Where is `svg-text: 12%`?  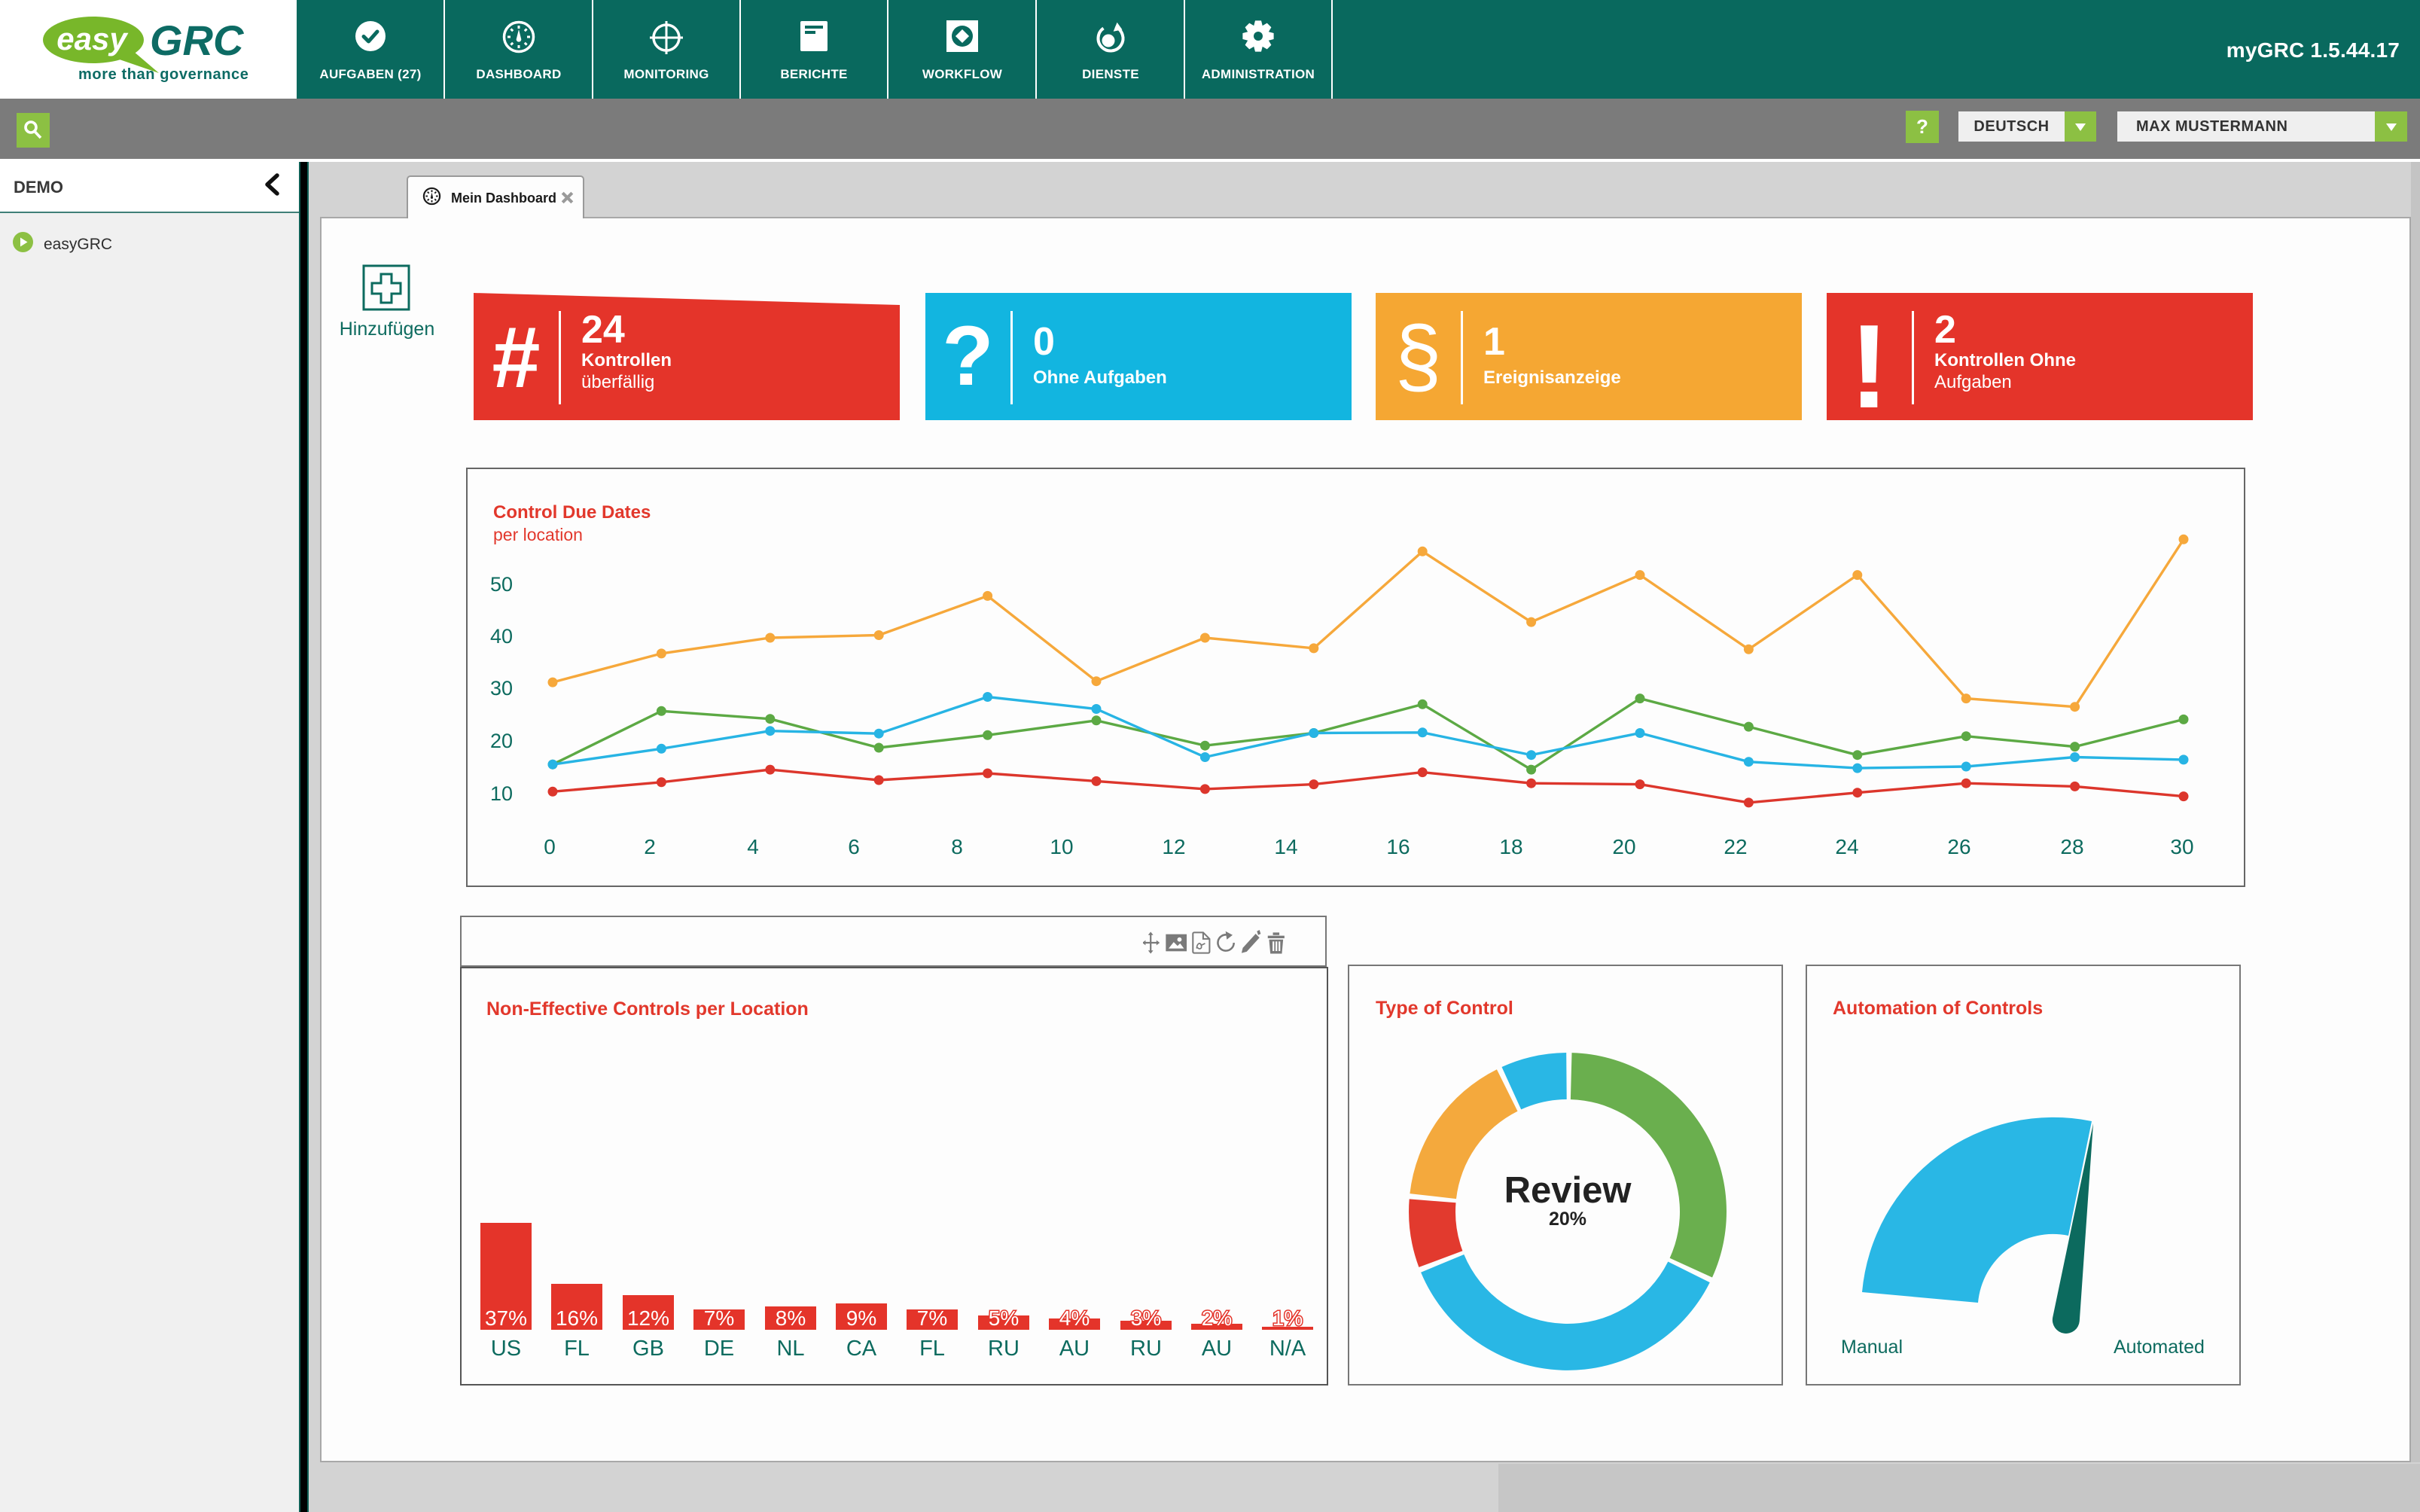
svg-text: 12% is located at coordinates (648, 1318).